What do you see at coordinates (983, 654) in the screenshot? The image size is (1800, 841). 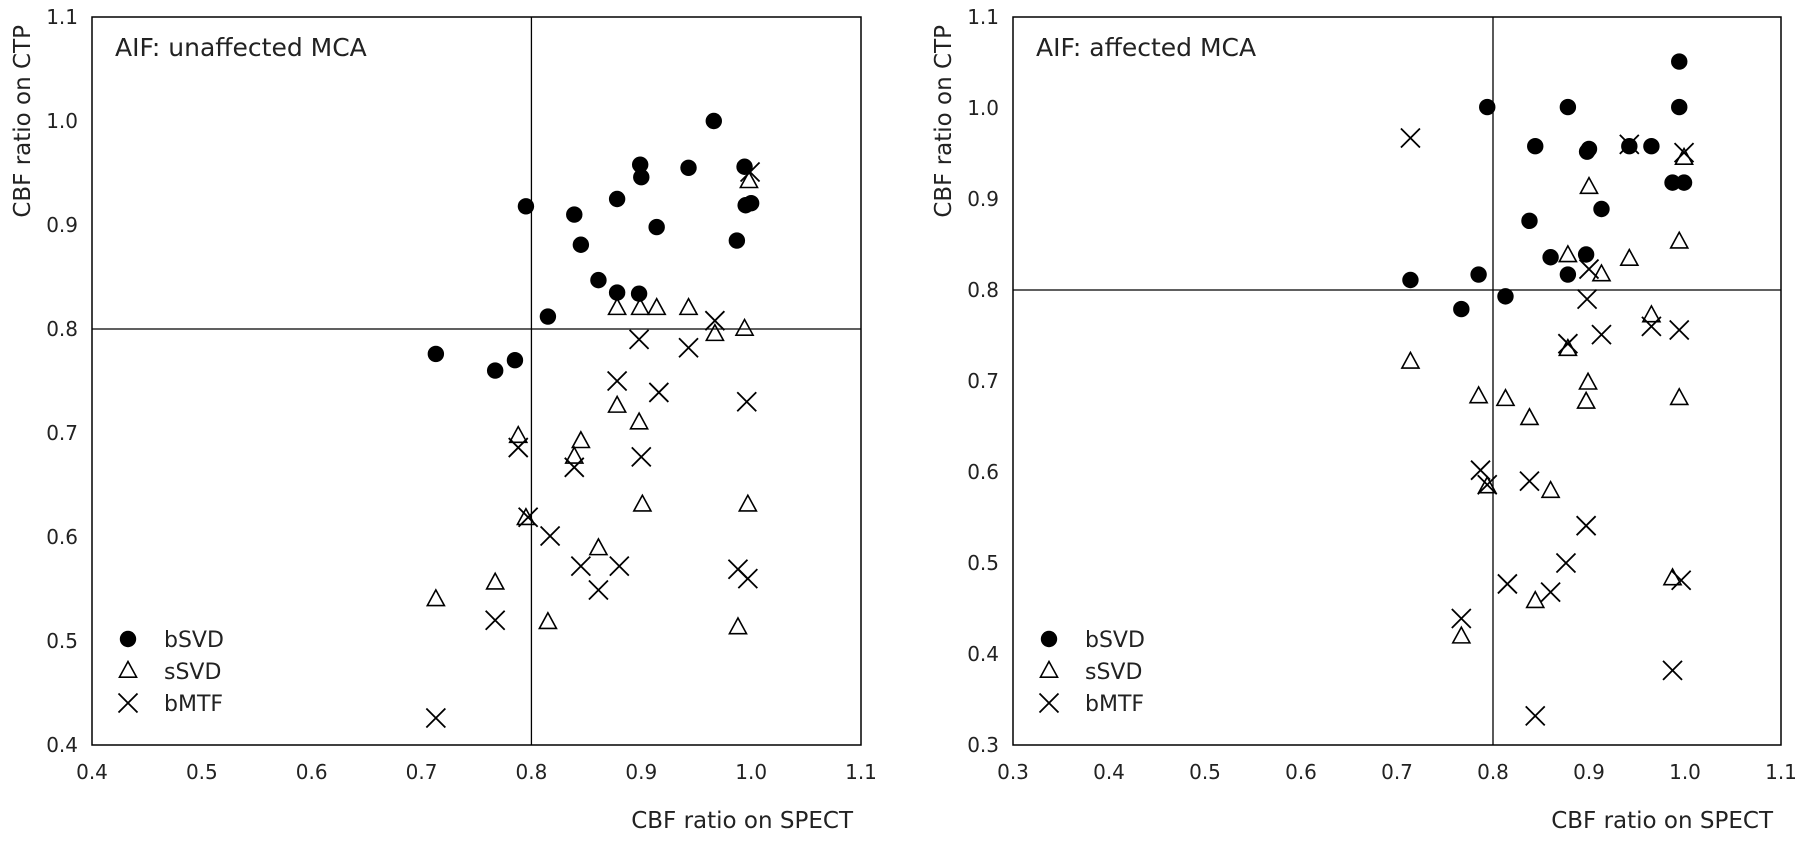 I see `y-tick-label: 0.4` at bounding box center [983, 654].